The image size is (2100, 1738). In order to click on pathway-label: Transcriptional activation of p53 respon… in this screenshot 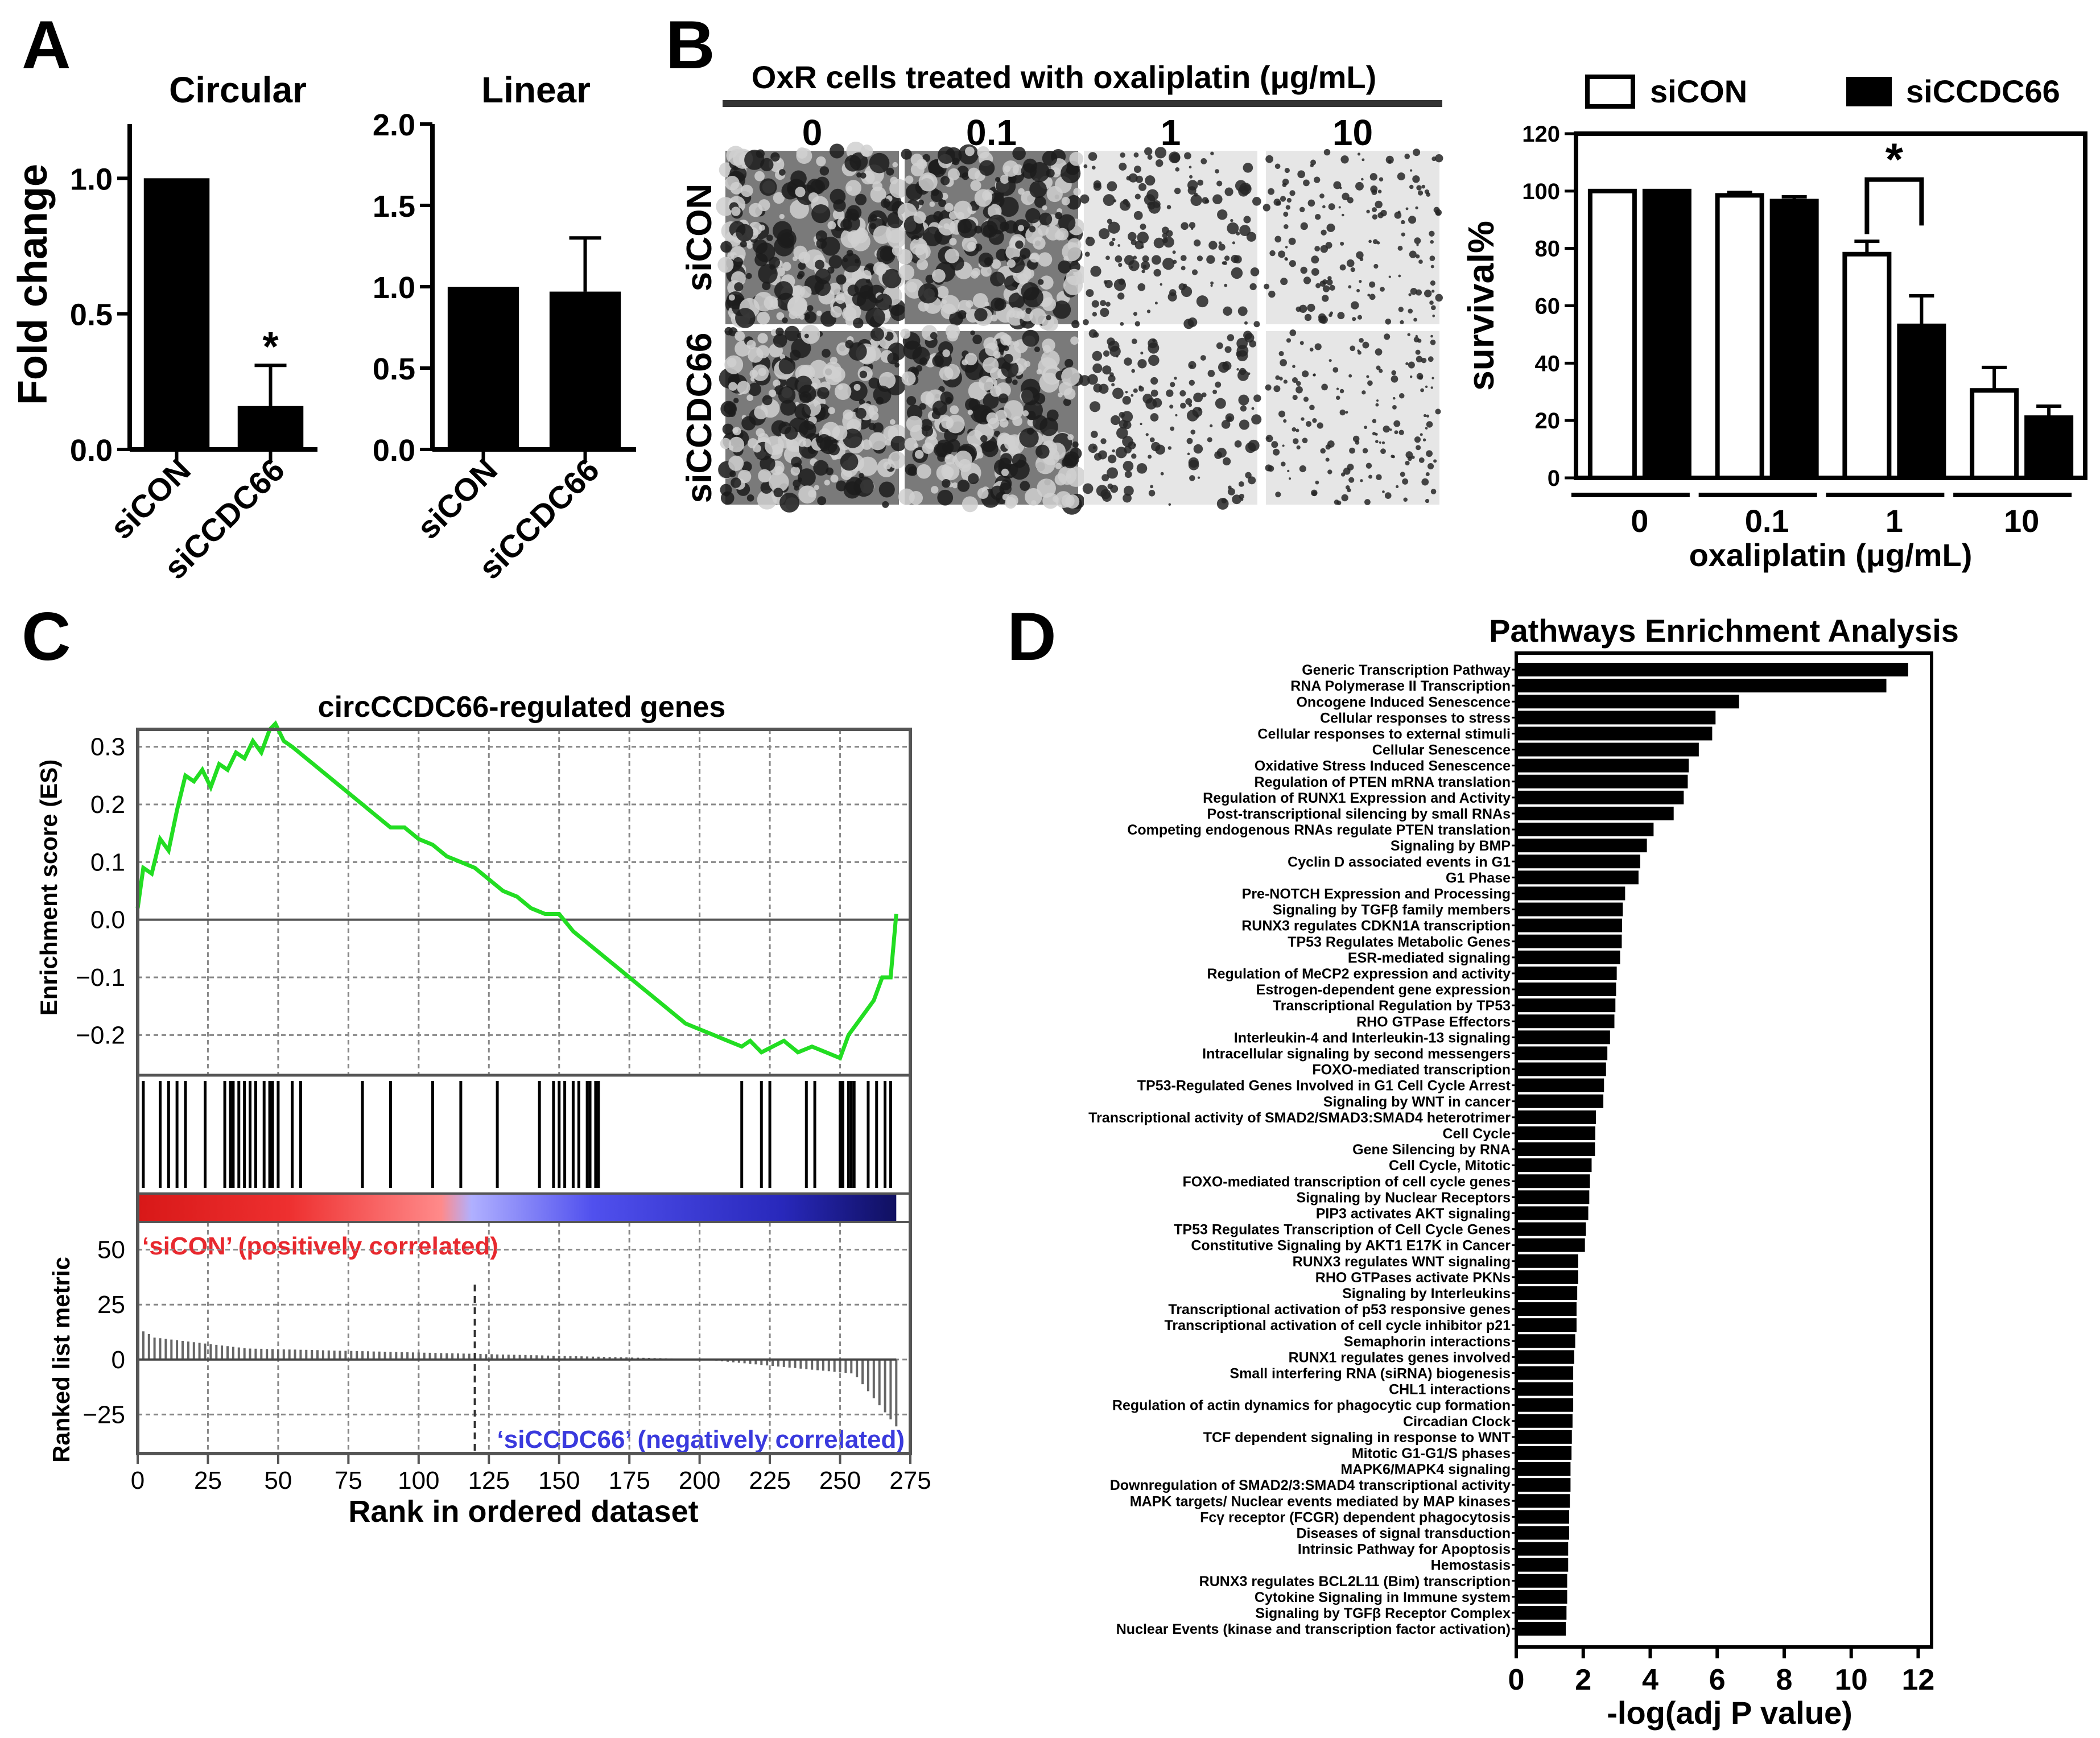, I will do `click(1340, 1310)`.